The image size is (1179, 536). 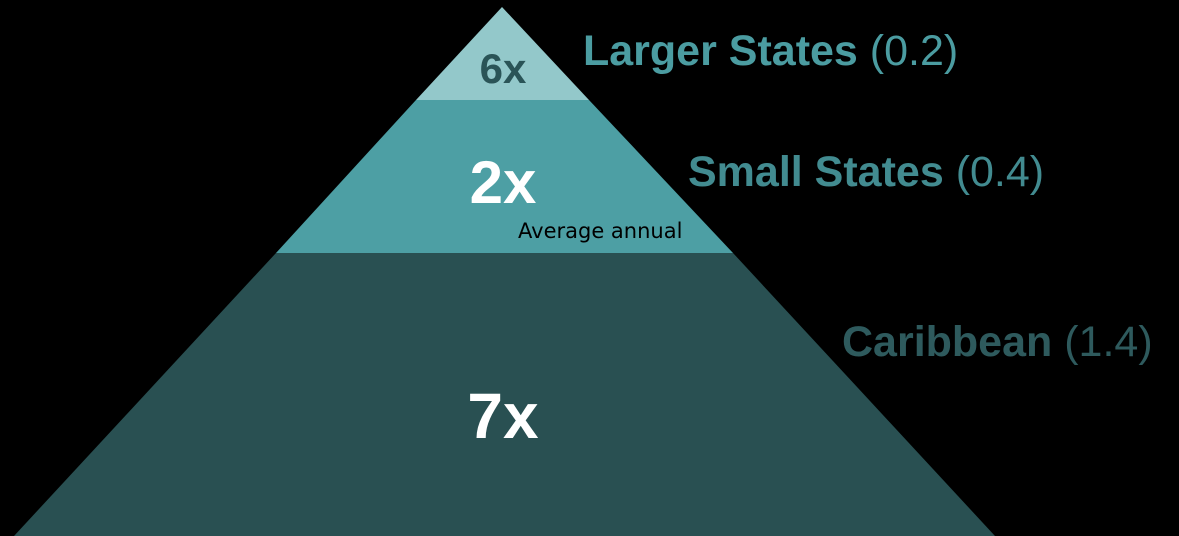 What do you see at coordinates (503, 182) in the screenshot?
I see `multiplier-small-states: 2x` at bounding box center [503, 182].